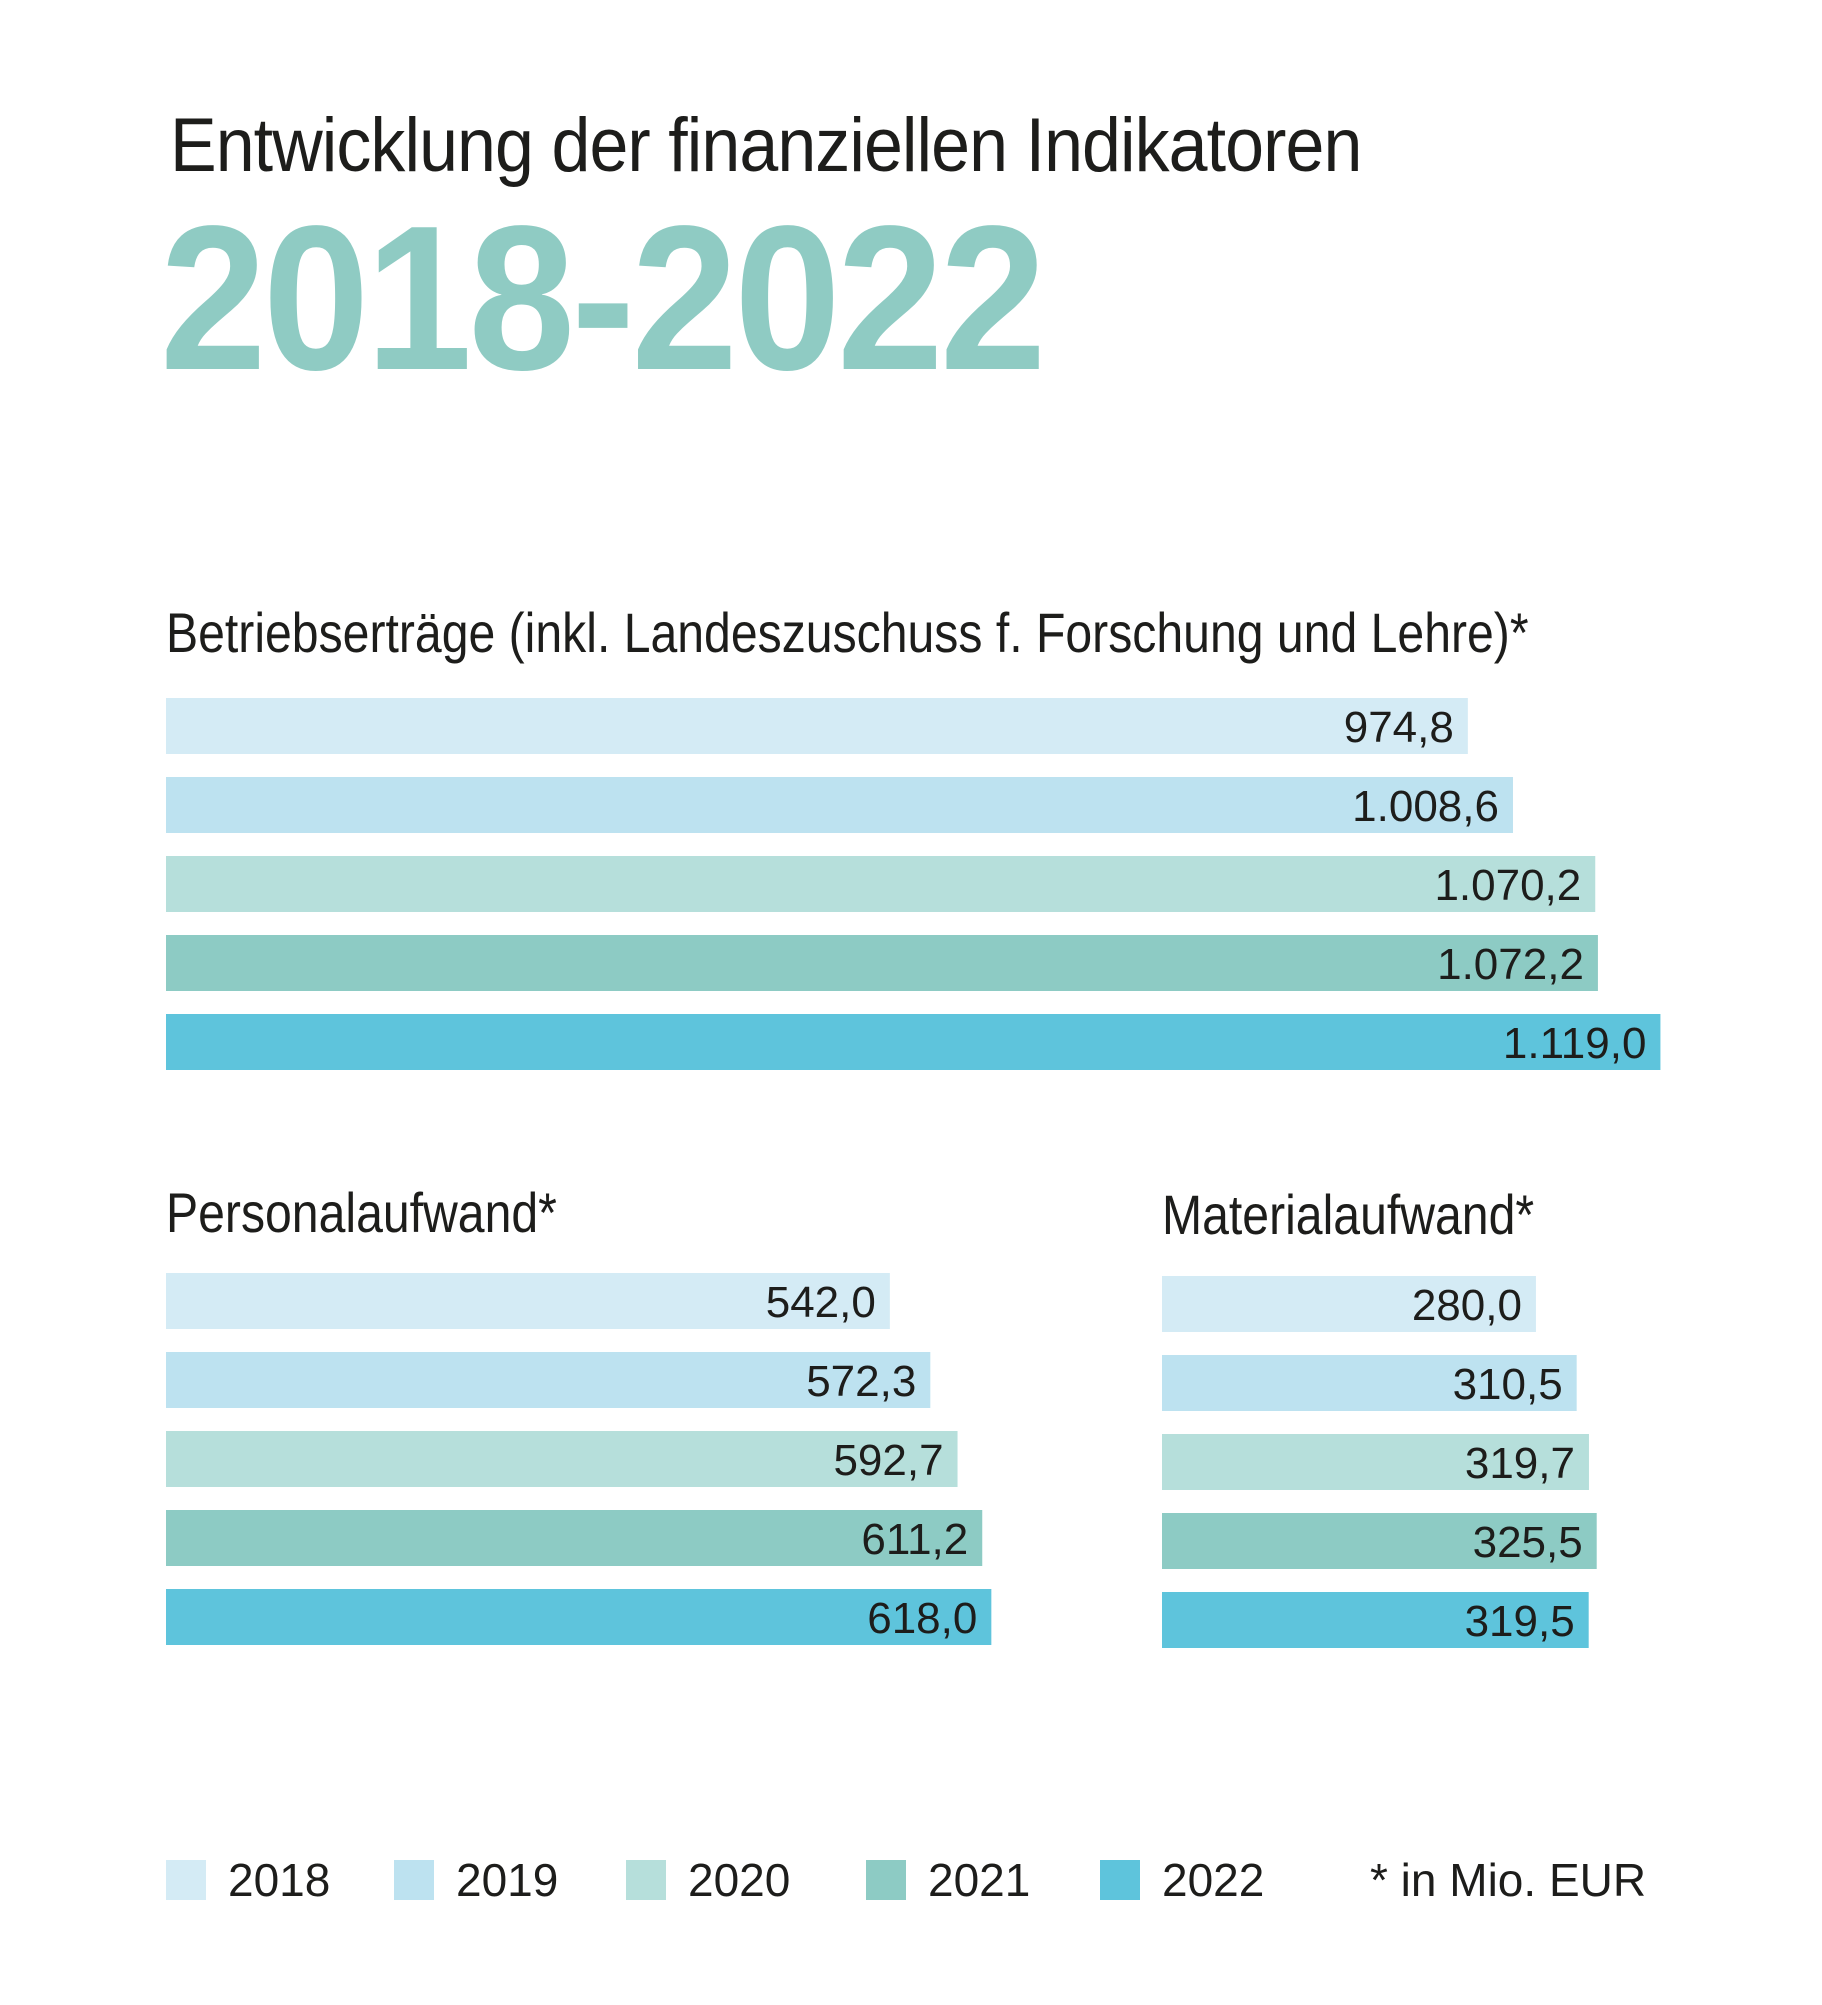 The image size is (1822, 2005). What do you see at coordinates (507, 1880) in the screenshot?
I see `legend-label-2019: 2019` at bounding box center [507, 1880].